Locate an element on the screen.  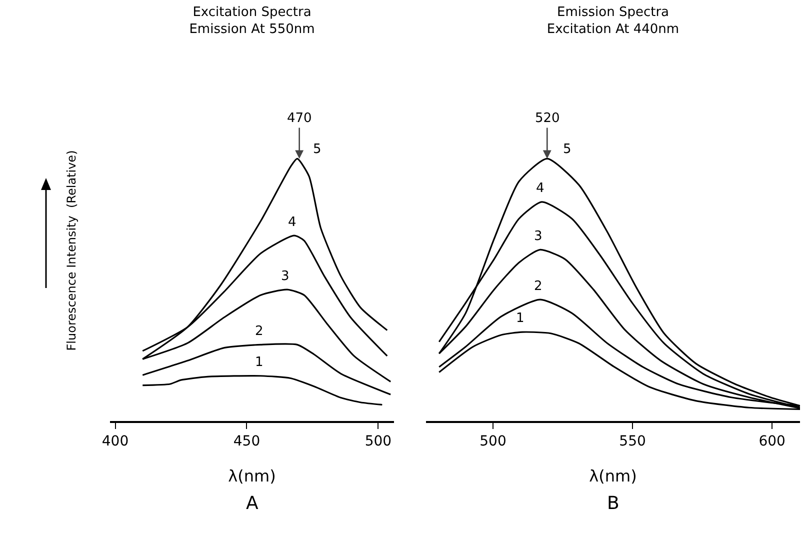
text: B is located at coordinates (613, 503).